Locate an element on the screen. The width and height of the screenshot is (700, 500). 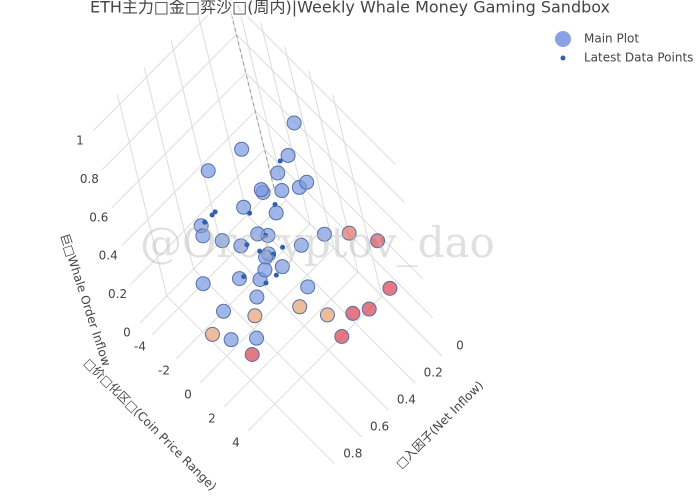
watermark: @Orcryptov_dao is located at coordinates (317, 242).